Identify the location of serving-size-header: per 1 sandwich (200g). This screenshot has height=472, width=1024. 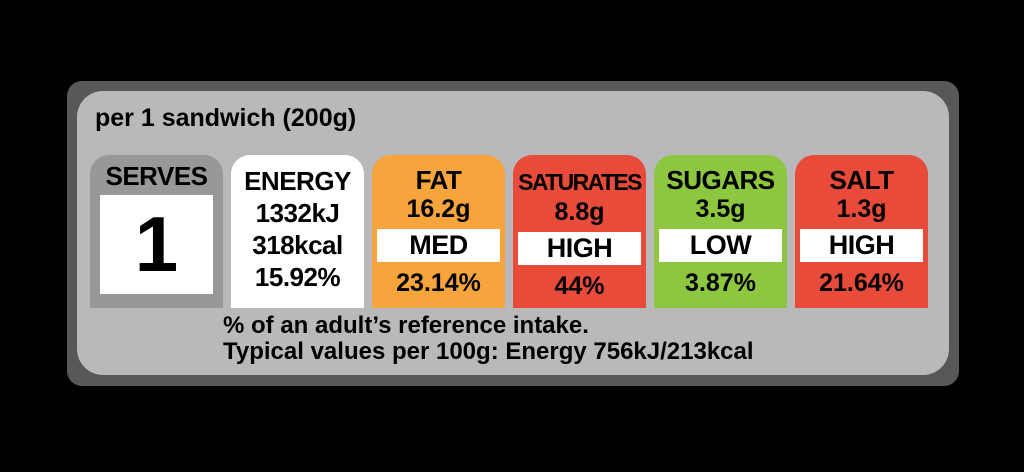
(226, 118).